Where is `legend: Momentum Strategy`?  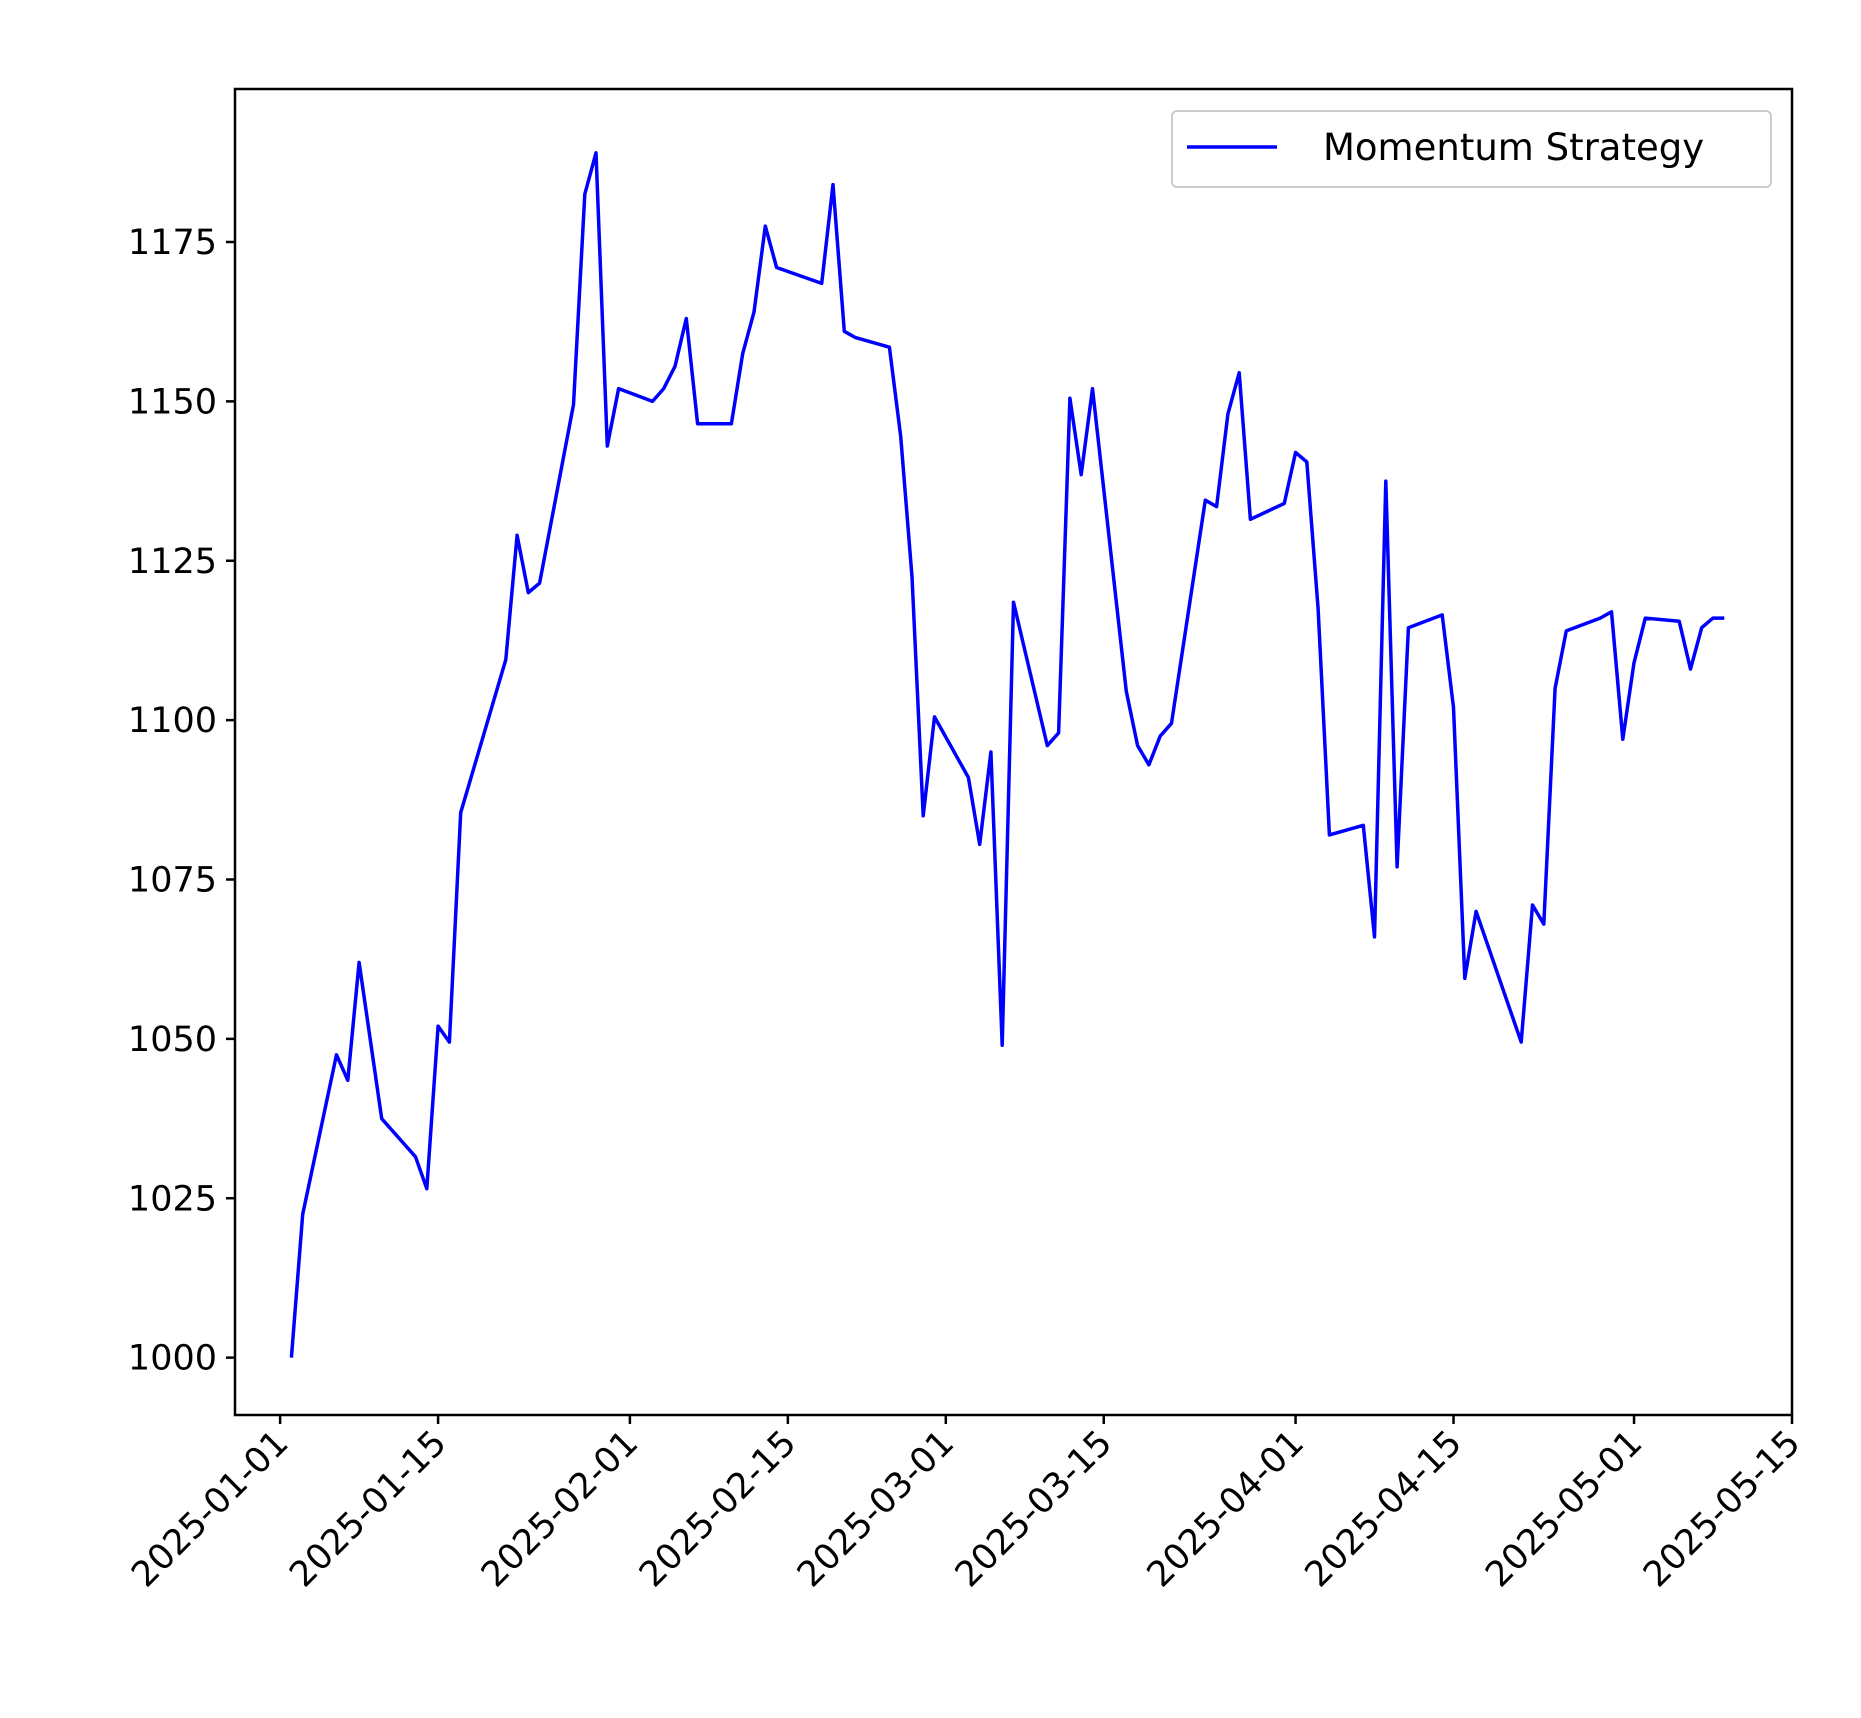
legend: Momentum Strategy is located at coordinates (1471, 149).